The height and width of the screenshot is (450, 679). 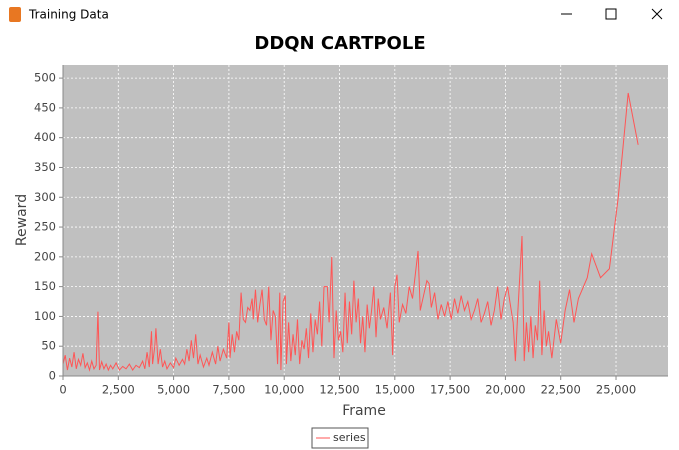 I want to click on legend-label: series, so click(x=349, y=437).